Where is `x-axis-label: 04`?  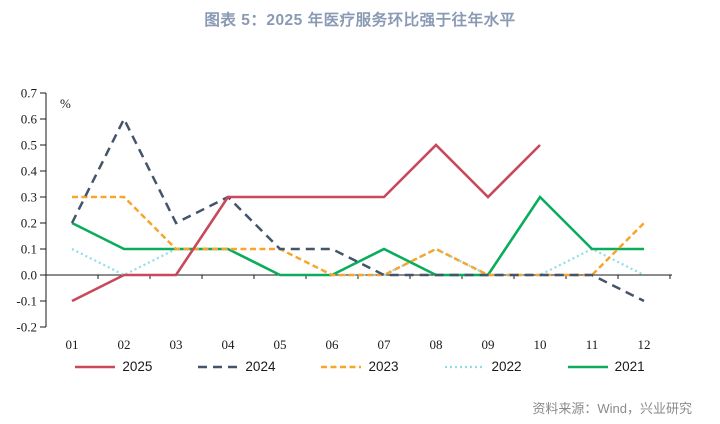
x-axis-label: 04 is located at coordinates (229, 344).